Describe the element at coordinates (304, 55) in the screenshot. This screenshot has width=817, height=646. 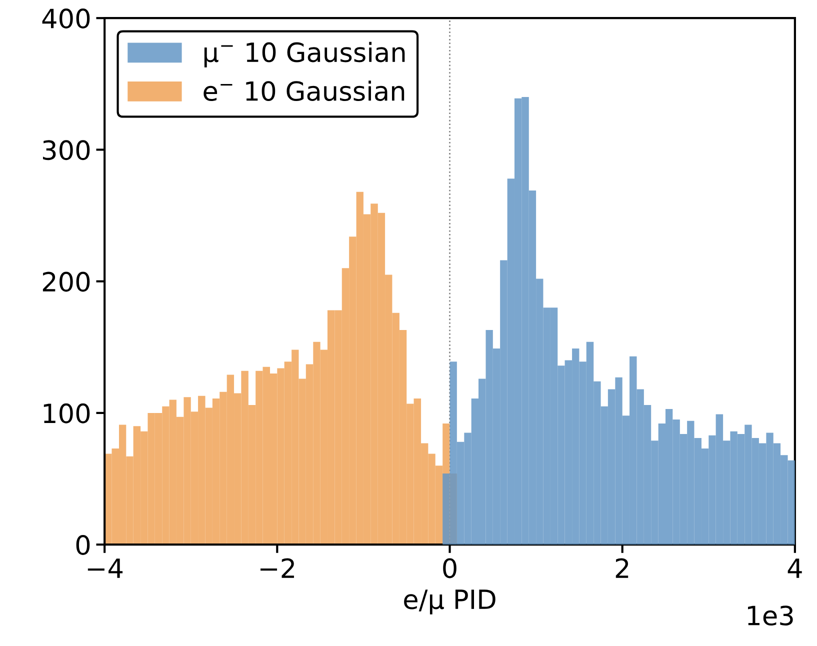
I see `legend-label: μ$^{−}$ 10 Gaussian` at that location.